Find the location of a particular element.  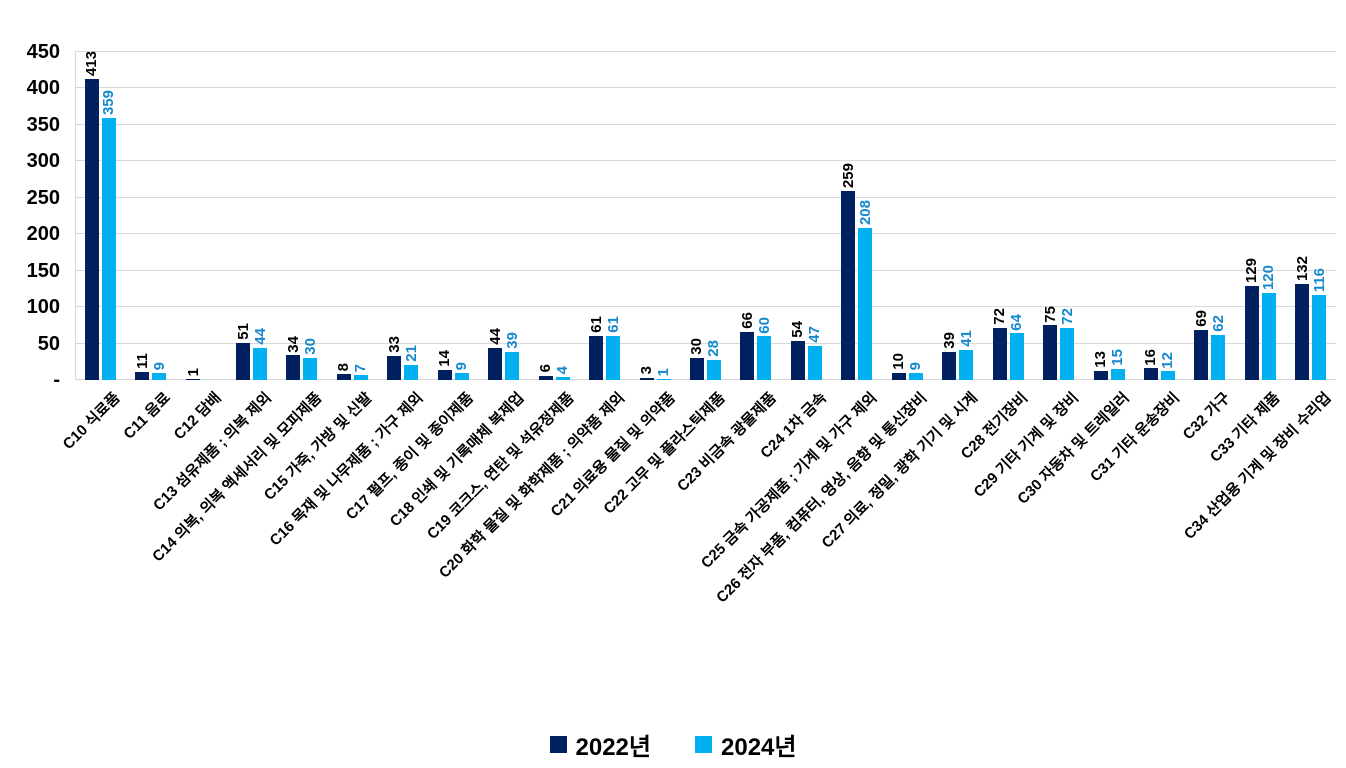

value-label-2024년: 15 is located at coordinates (1118, 358).